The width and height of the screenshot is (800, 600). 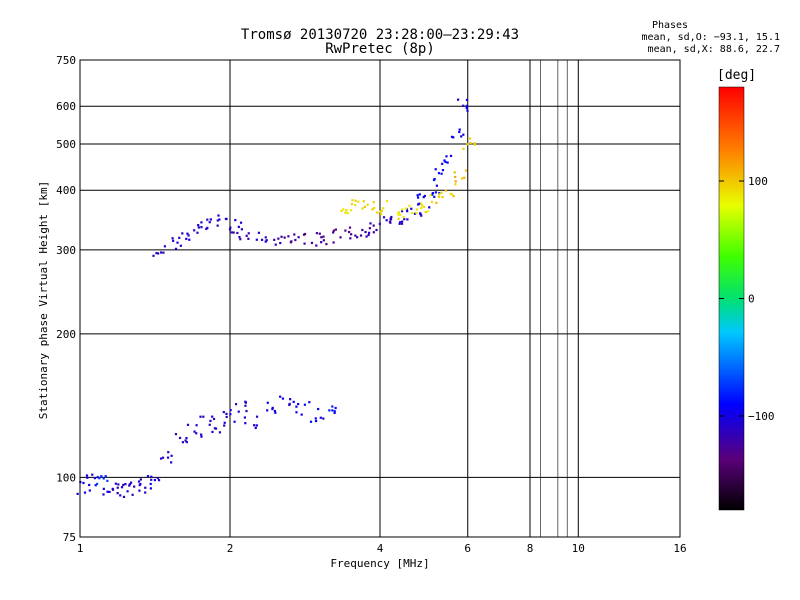 What do you see at coordinates (379, 563) in the screenshot?
I see `x-axis-label: Frequency [MHz]` at bounding box center [379, 563].